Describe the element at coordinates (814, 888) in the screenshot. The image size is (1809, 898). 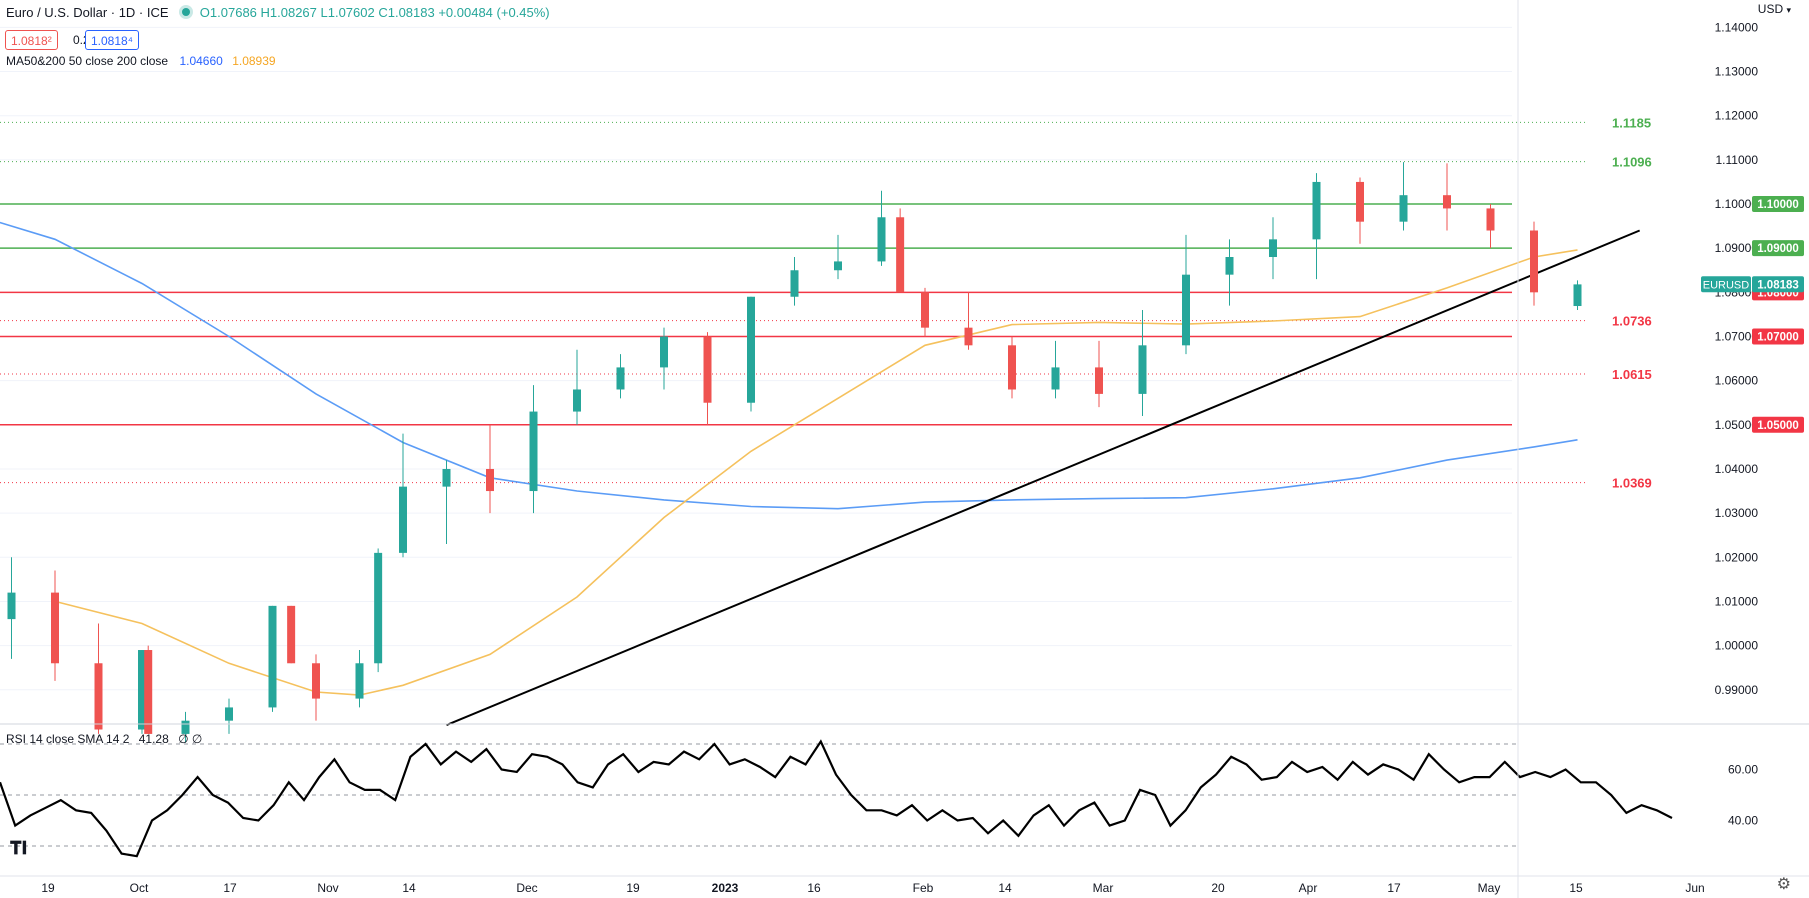
I see `time-tick-label: 16` at that location.